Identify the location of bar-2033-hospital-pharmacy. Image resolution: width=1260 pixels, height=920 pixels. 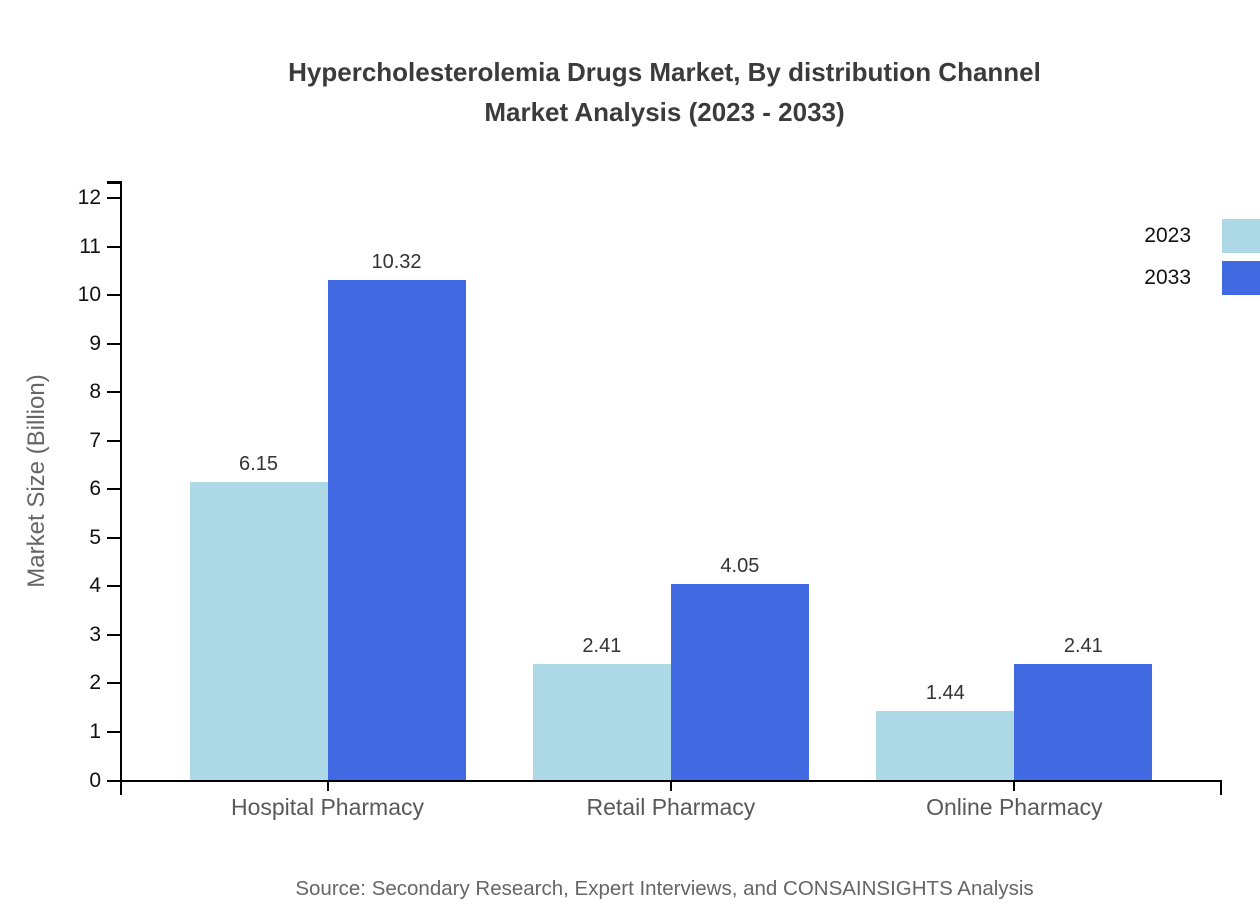
(396, 530).